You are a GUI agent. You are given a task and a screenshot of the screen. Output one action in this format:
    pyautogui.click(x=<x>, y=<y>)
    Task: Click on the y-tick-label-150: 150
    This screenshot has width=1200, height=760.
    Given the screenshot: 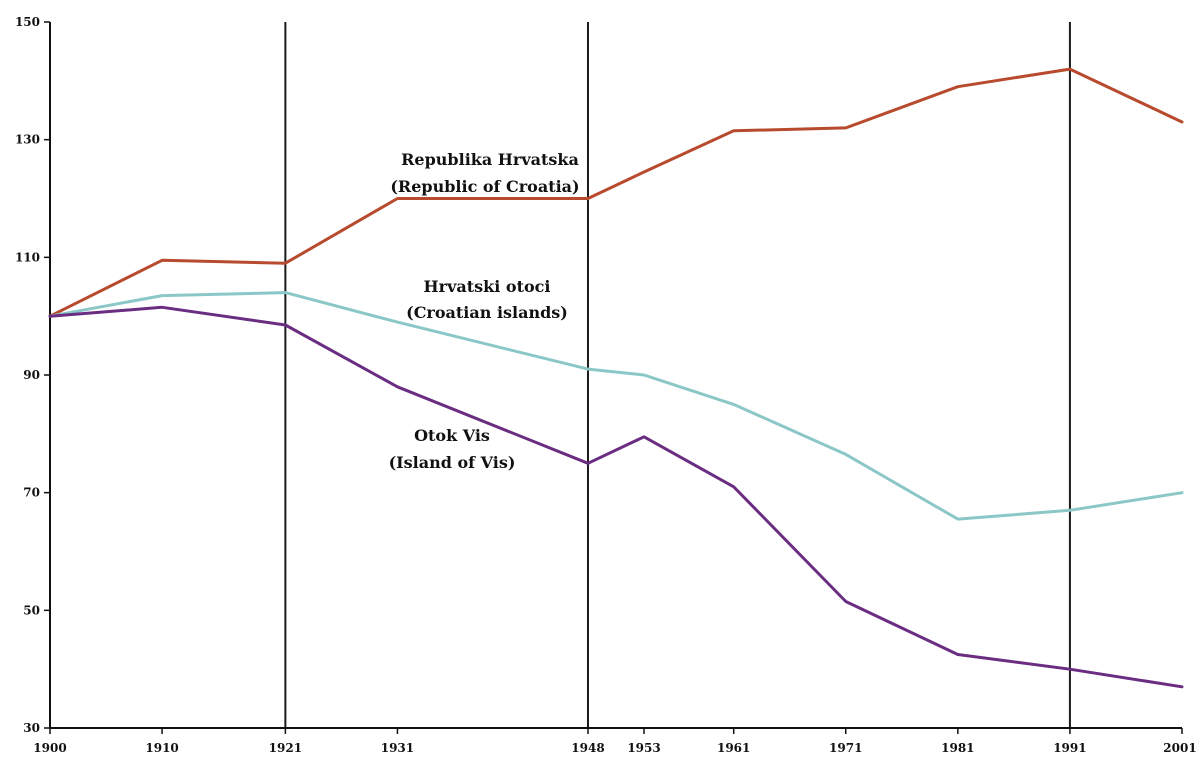 What is the action you would take?
    pyautogui.click(x=27, y=22)
    